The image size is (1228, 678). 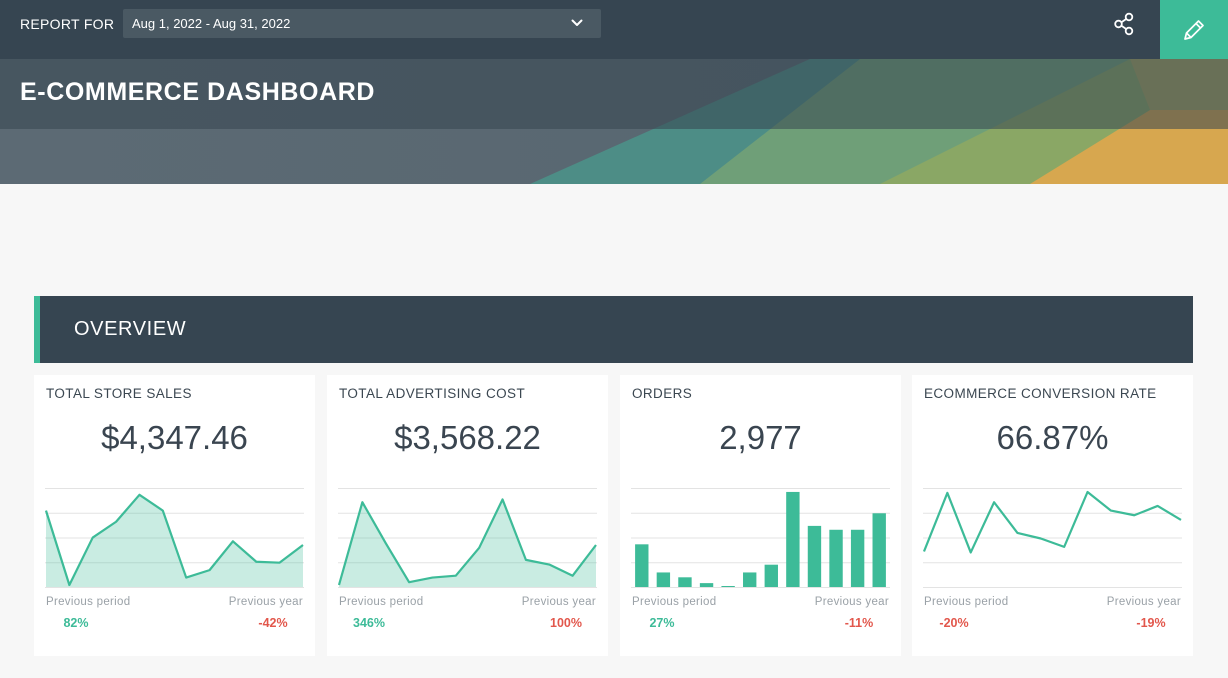 What do you see at coordinates (467, 437) in the screenshot?
I see `kpi-value: $3,568.22` at bounding box center [467, 437].